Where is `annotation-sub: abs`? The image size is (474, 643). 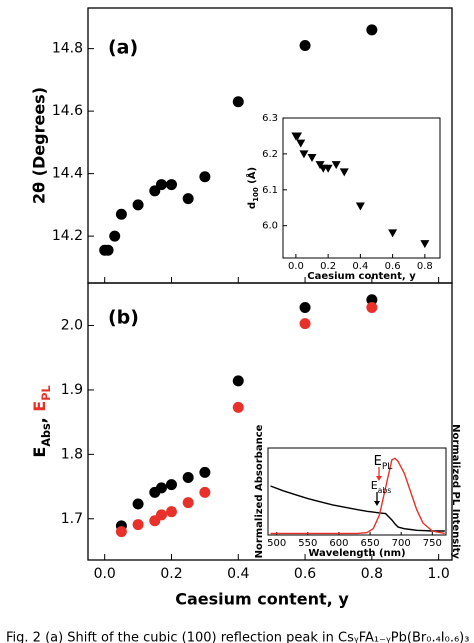
annotation-sub: abs is located at coordinates (385, 490).